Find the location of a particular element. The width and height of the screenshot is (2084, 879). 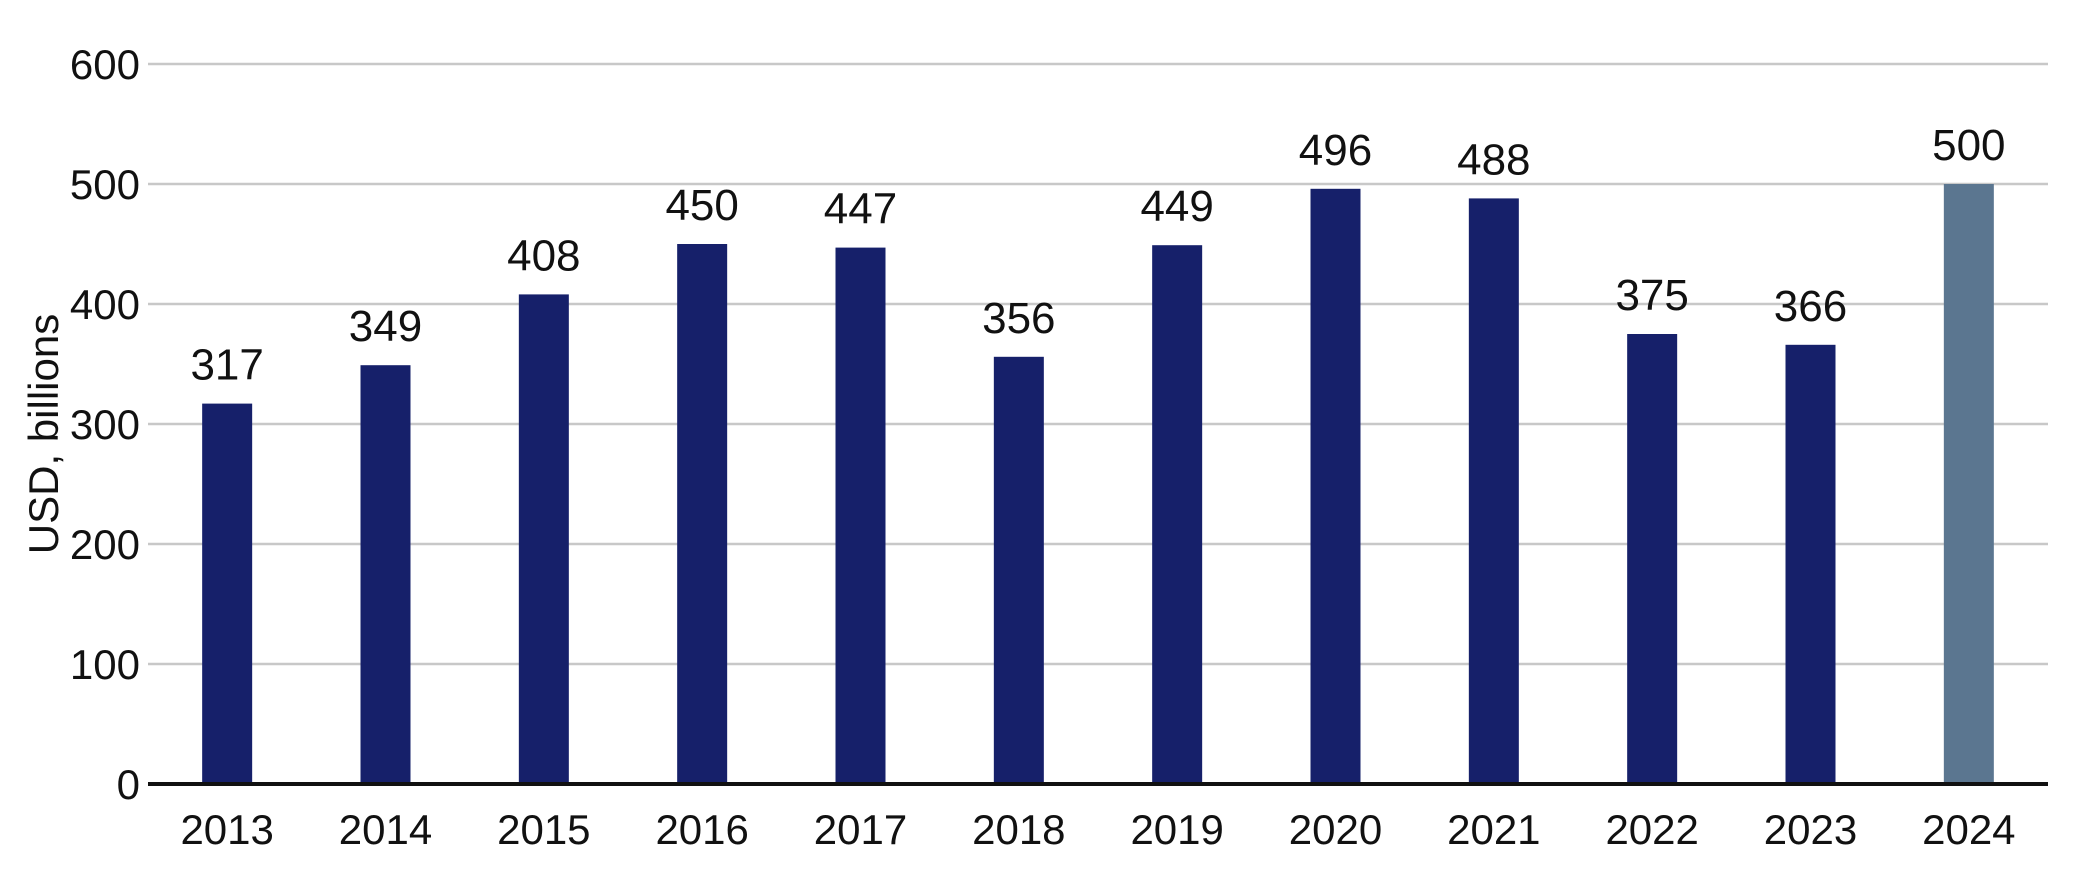

y-tick-label: 200 is located at coordinates (105, 544).